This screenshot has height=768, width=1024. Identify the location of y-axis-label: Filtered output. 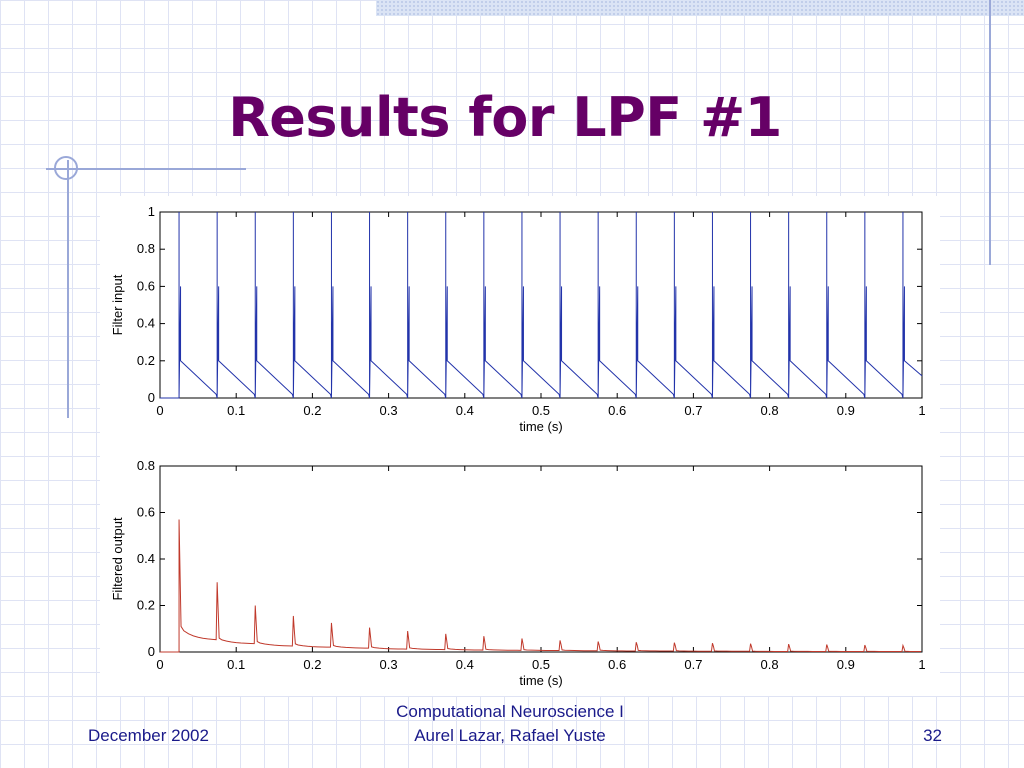
(117, 558).